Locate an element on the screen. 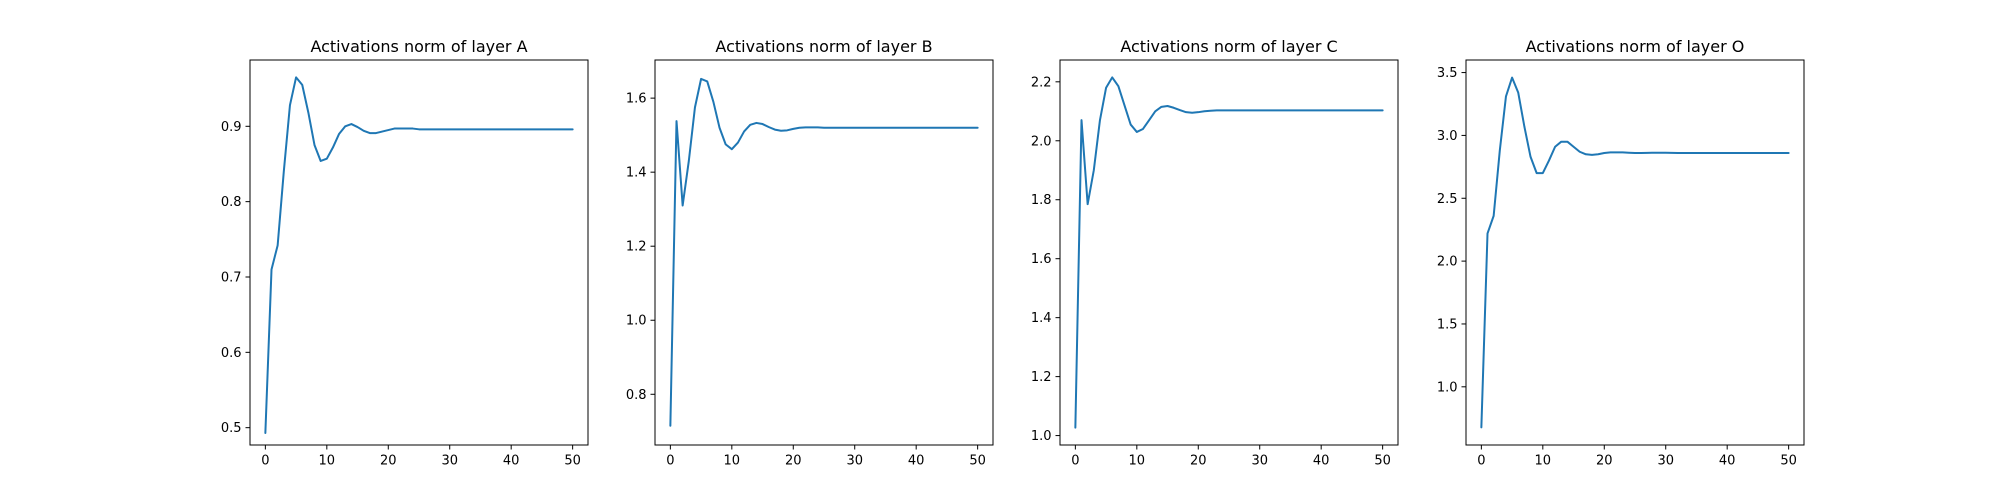 The width and height of the screenshot is (2000, 500). y-tick-label: 3.0 is located at coordinates (1447, 136).